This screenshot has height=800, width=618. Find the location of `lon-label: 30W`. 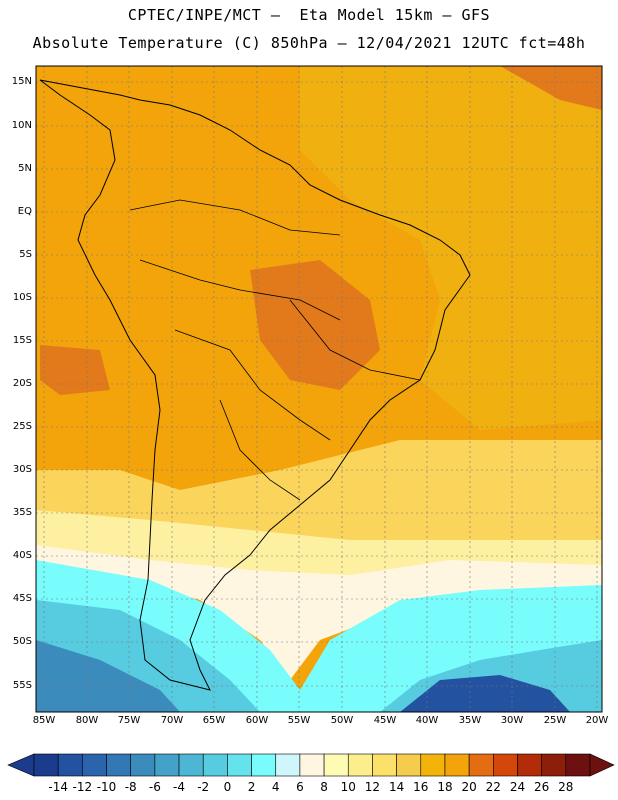

lon-label: 30W is located at coordinates (512, 720).